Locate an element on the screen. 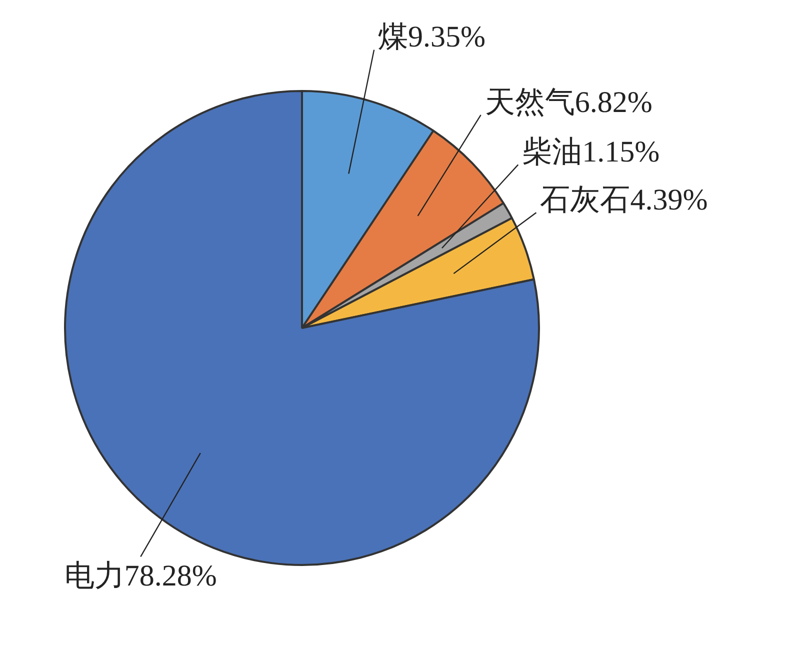 The width and height of the screenshot is (793, 658). slice-label: 煤9.35% is located at coordinates (432, 37).